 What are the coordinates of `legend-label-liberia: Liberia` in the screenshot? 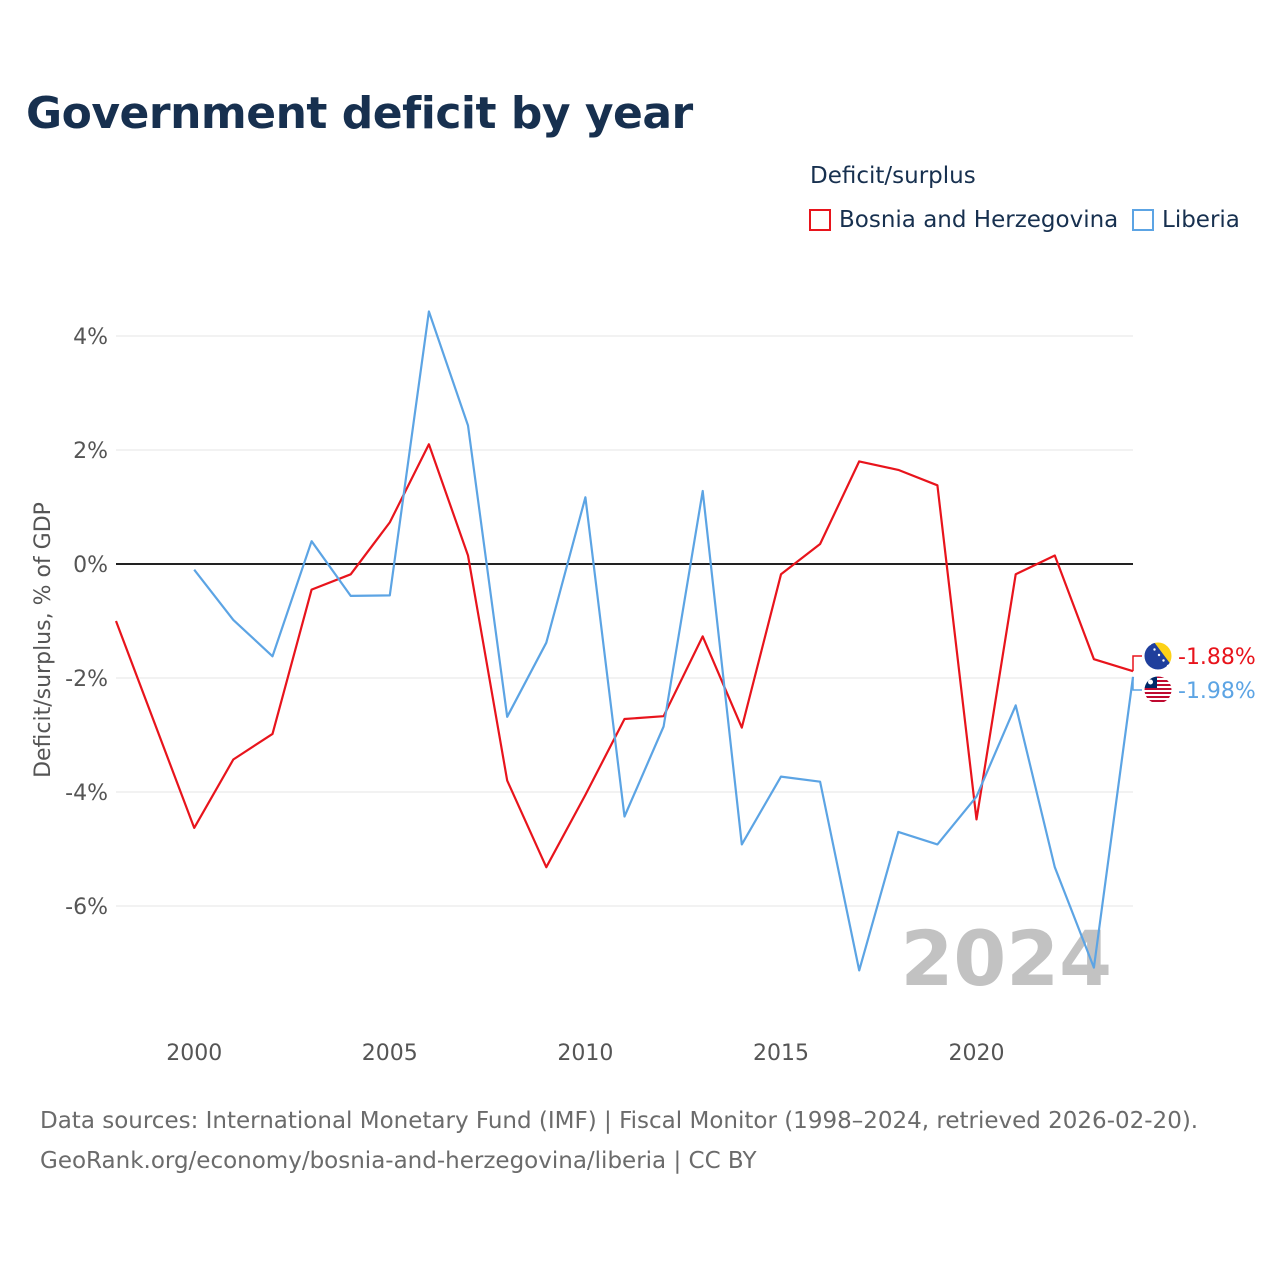 It's located at (1201, 220).